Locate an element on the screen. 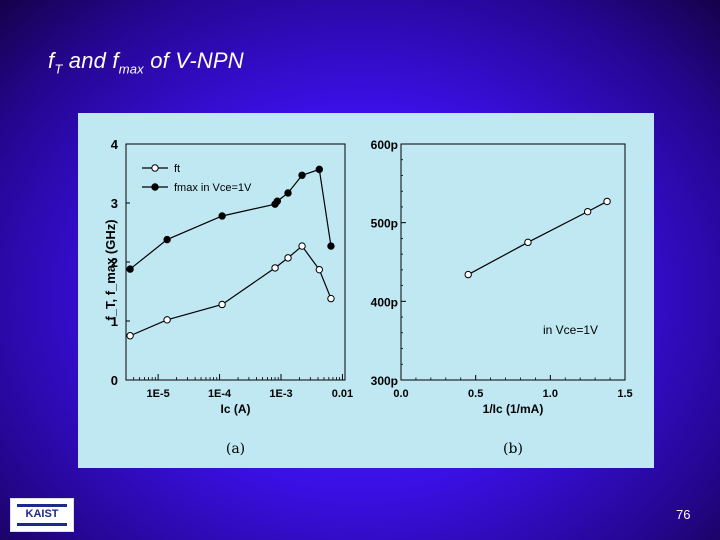 This screenshot has height=540, width=720. chart-a-ytick-label: 4 is located at coordinates (115, 144).